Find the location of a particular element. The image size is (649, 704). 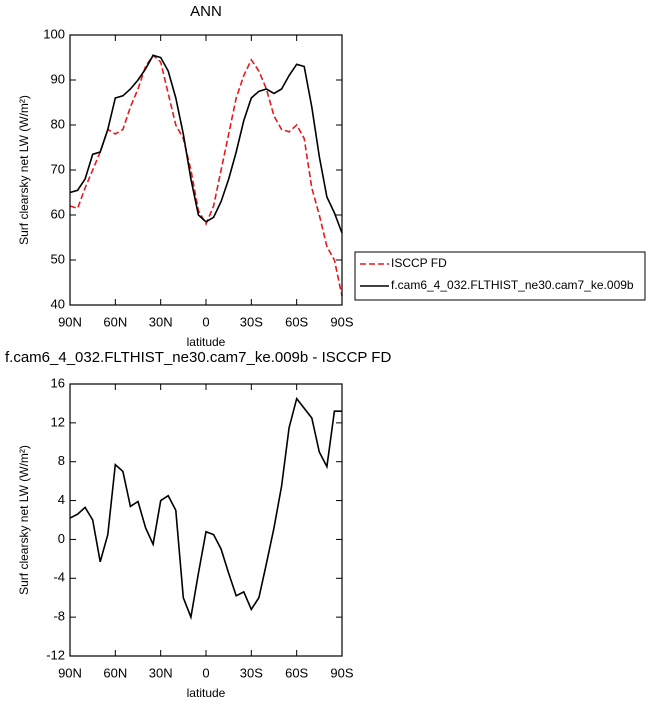

y-tick-label: -4 is located at coordinates (59, 577).